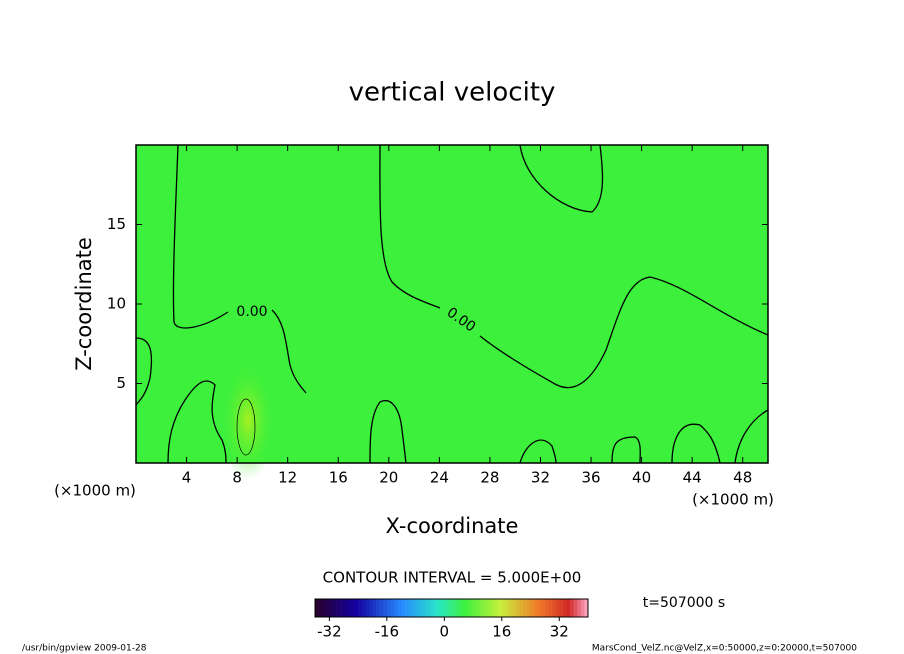 This screenshot has height=654, width=904. Describe the element at coordinates (84, 304) in the screenshot. I see `y-axis-label: Z-coordinate` at that location.